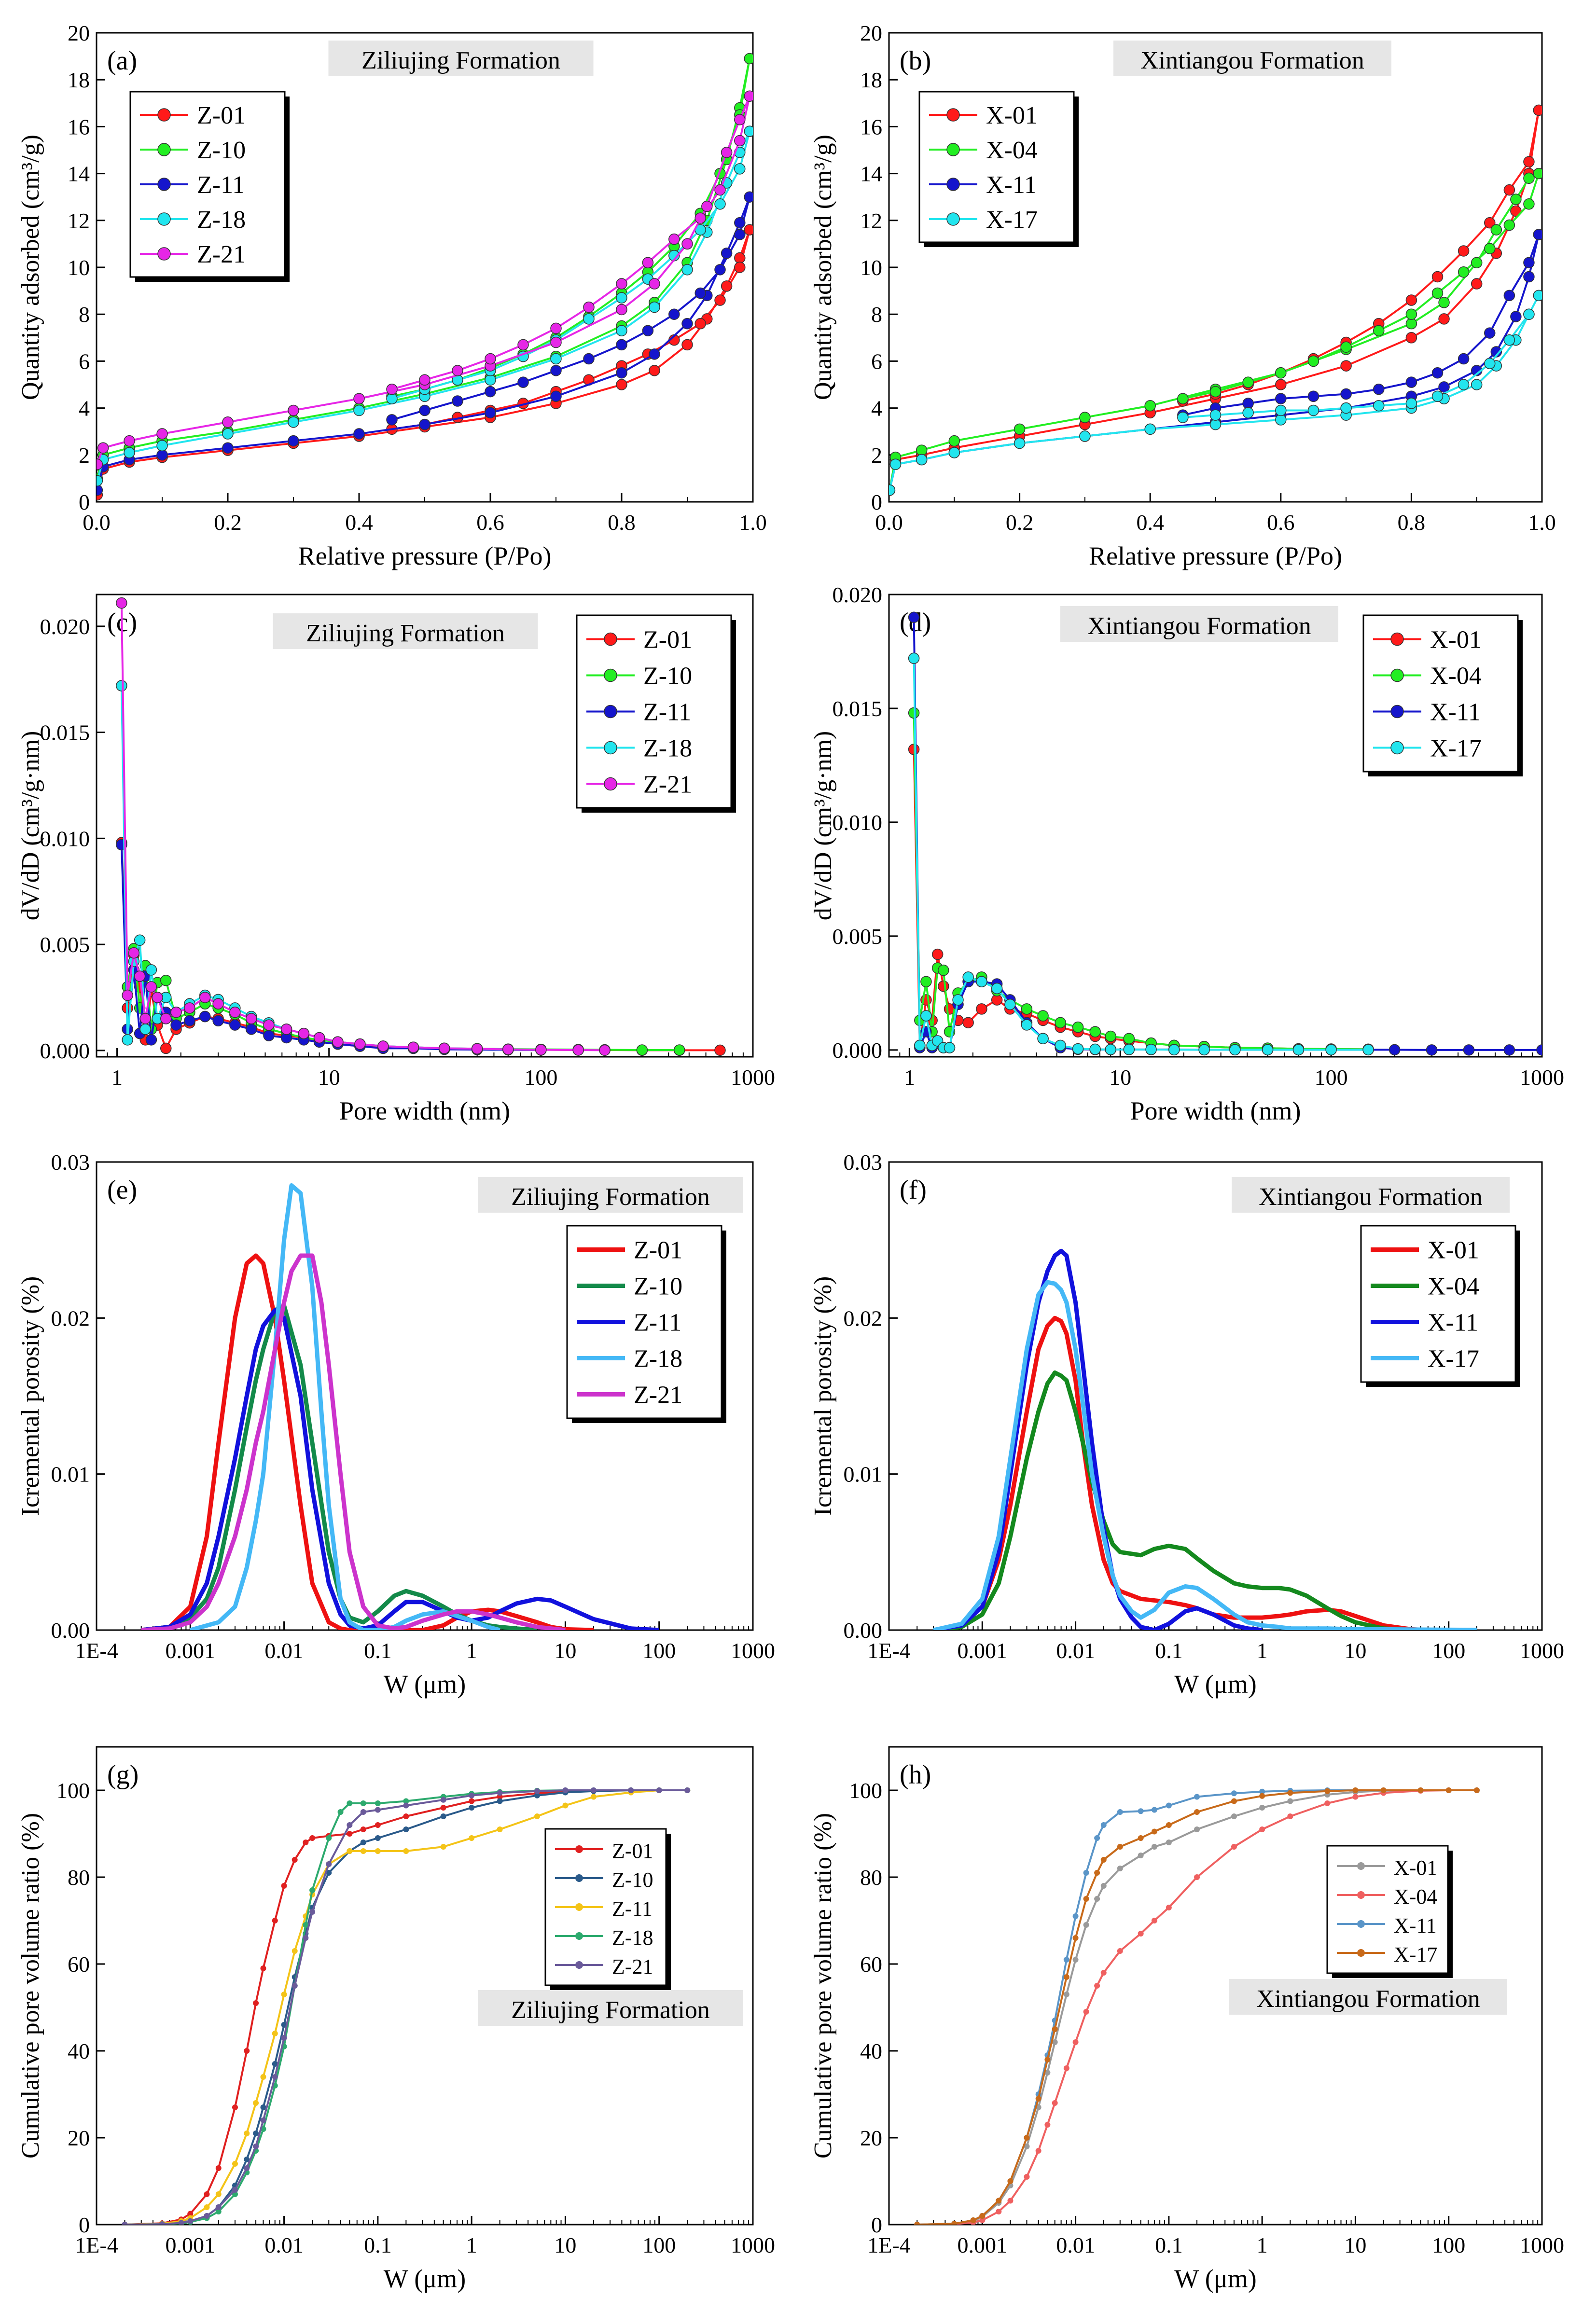 The height and width of the screenshot is (2324, 1583). I want to click on x-tick-label: 0.6, so click(490, 522).